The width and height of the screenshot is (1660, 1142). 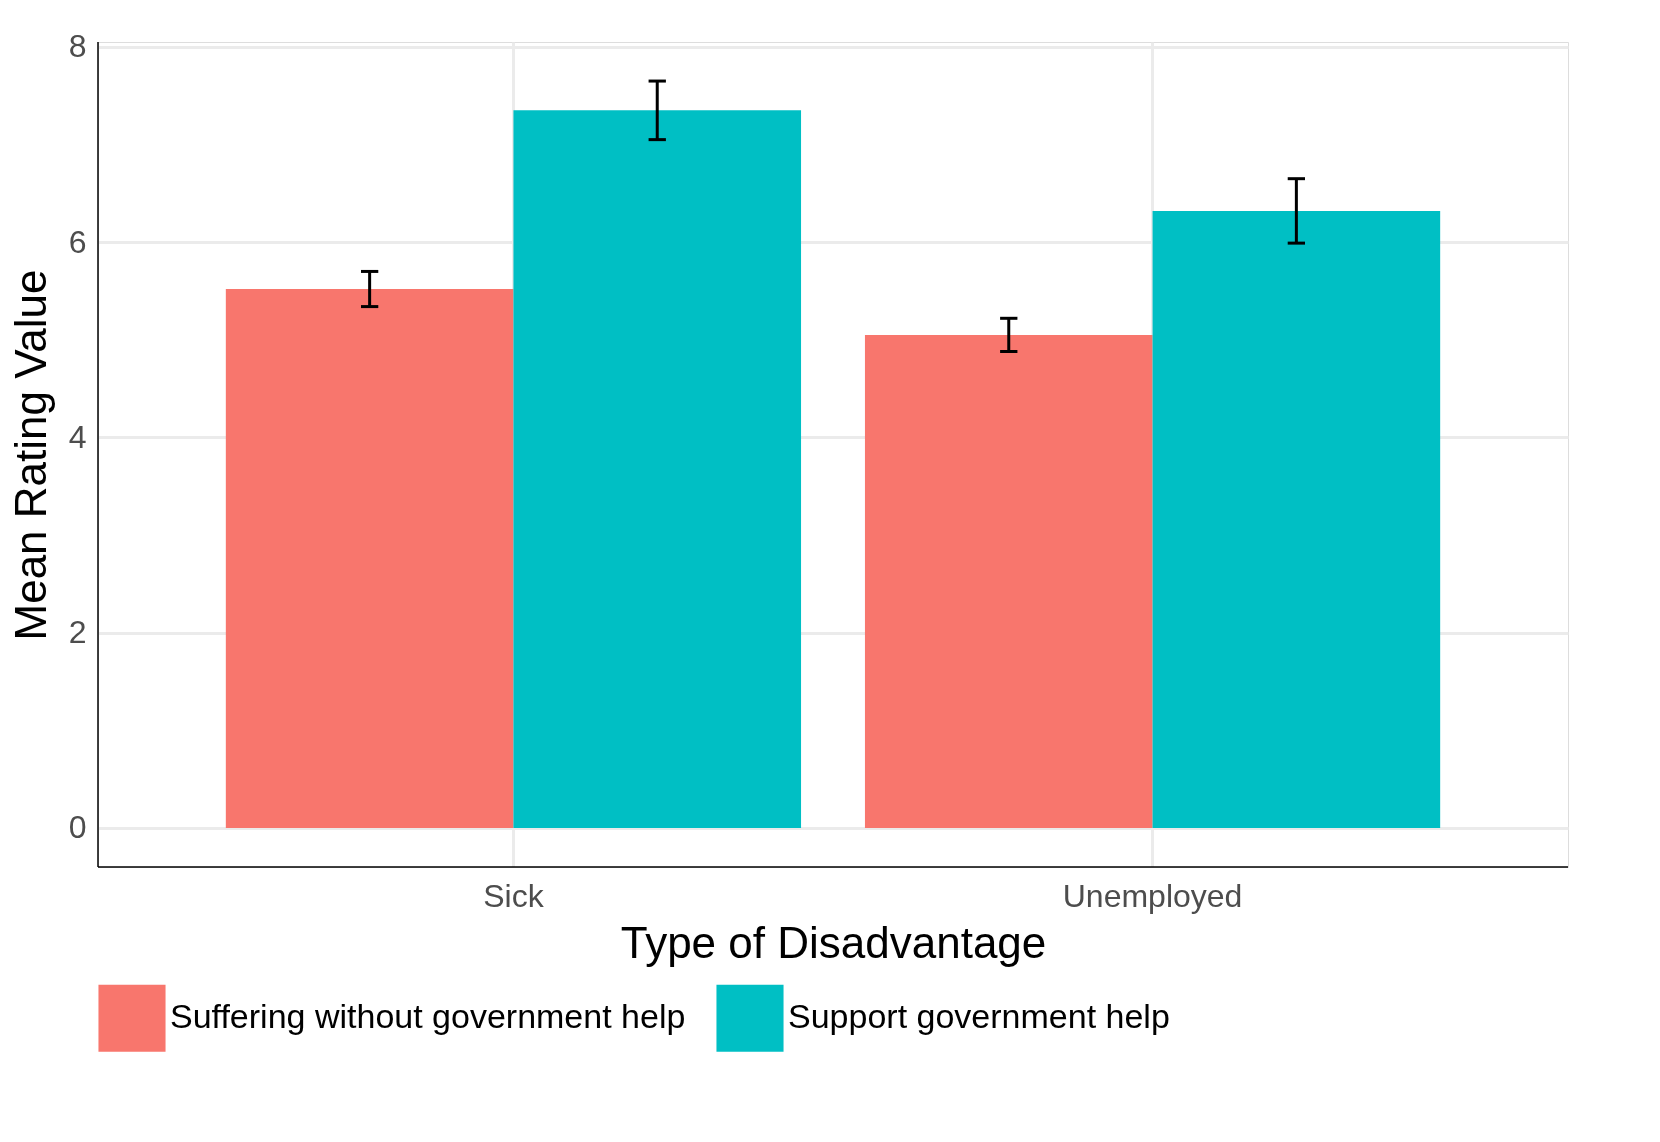 What do you see at coordinates (833, 942) in the screenshot?
I see `x-axis-title: Type of Disadvantage` at bounding box center [833, 942].